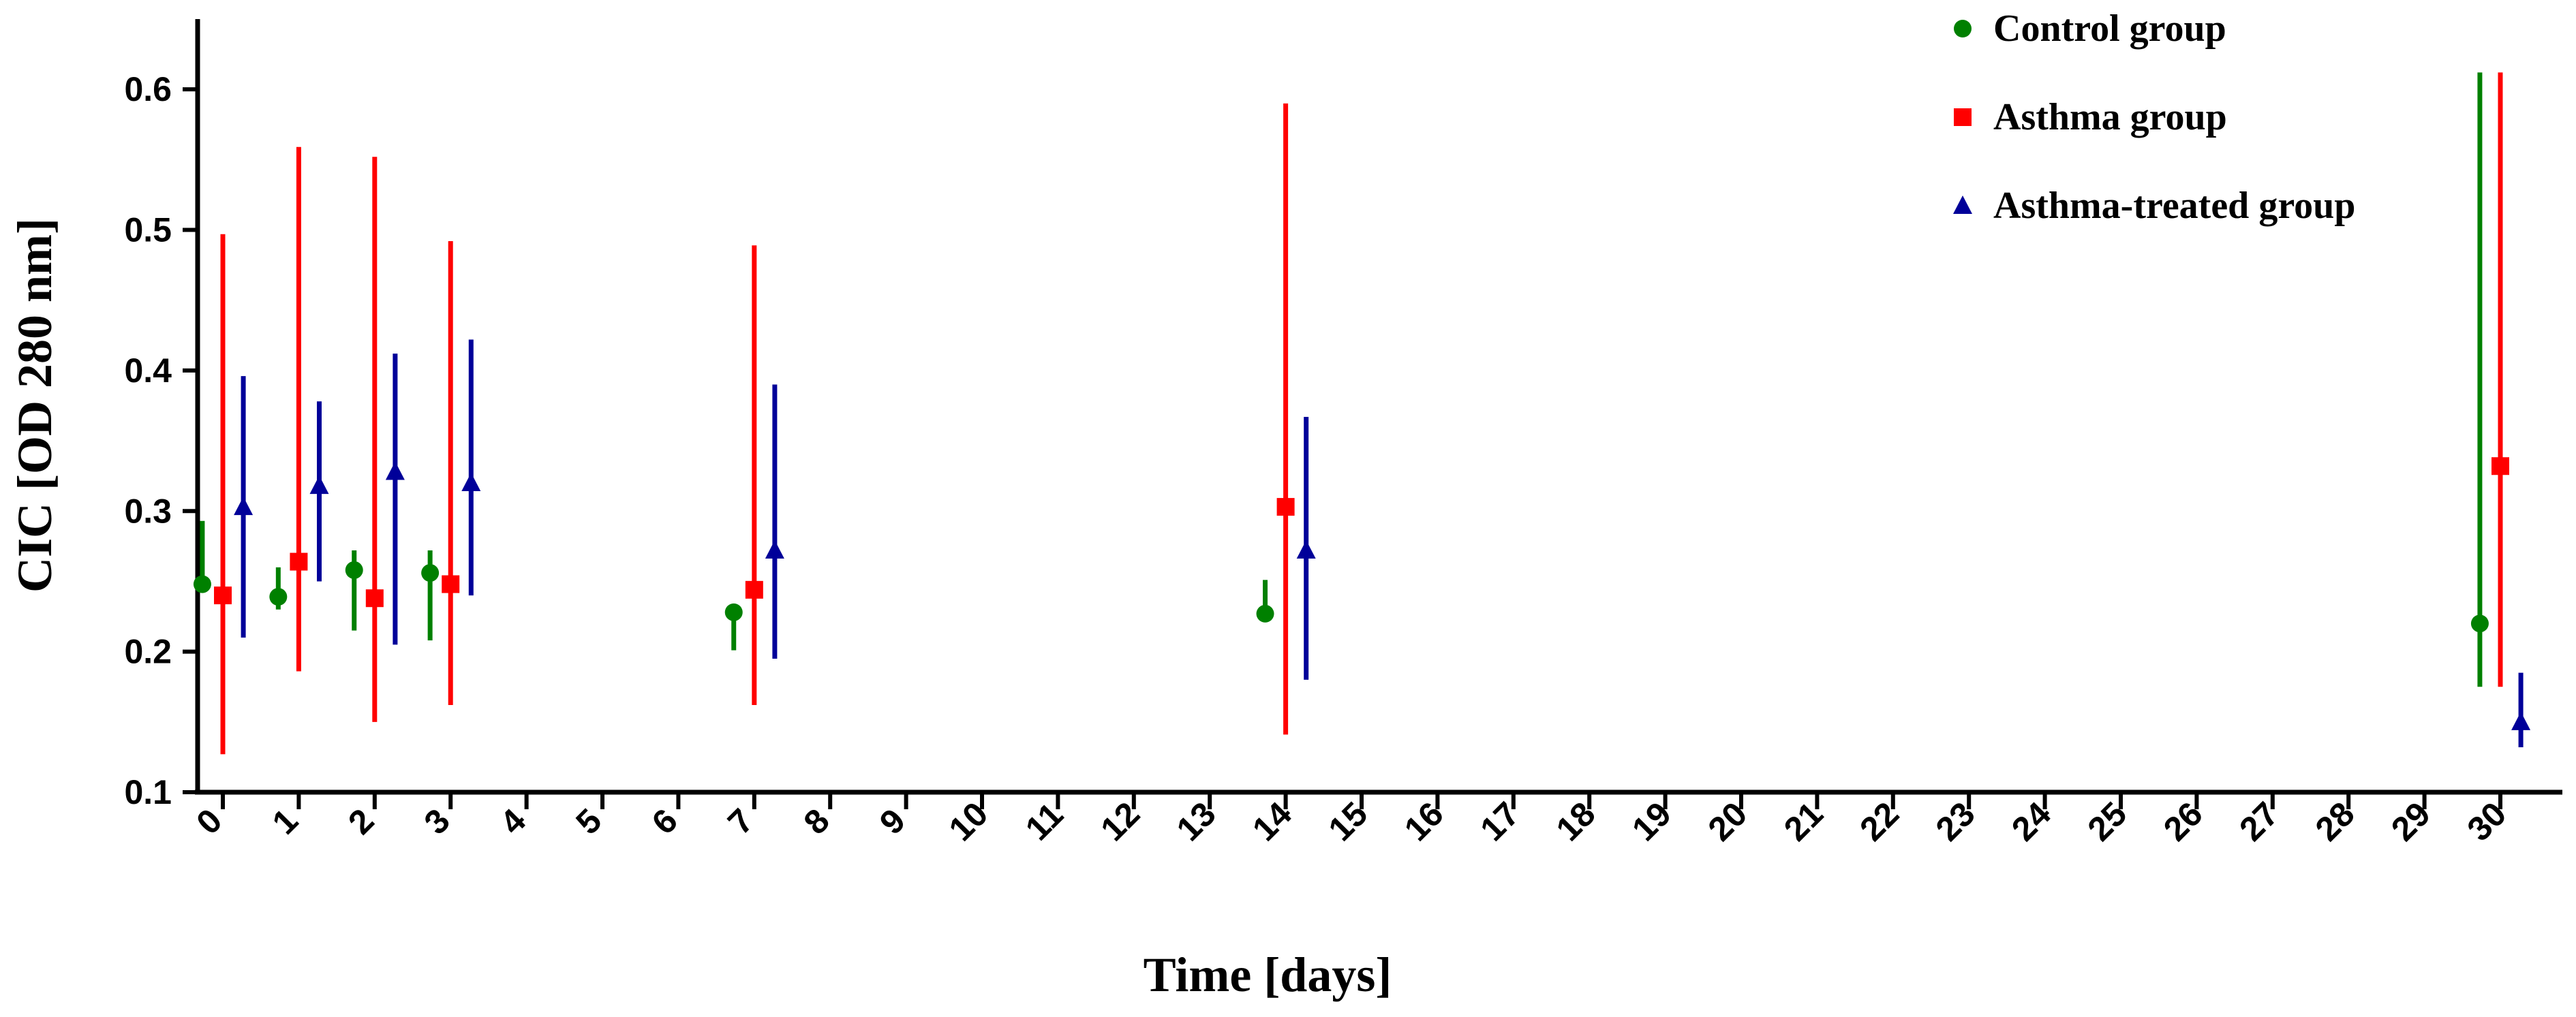 This screenshot has width=2576, height=1017. Describe the element at coordinates (1120, 822) in the screenshot. I see `x-tick-label: 12` at that location.